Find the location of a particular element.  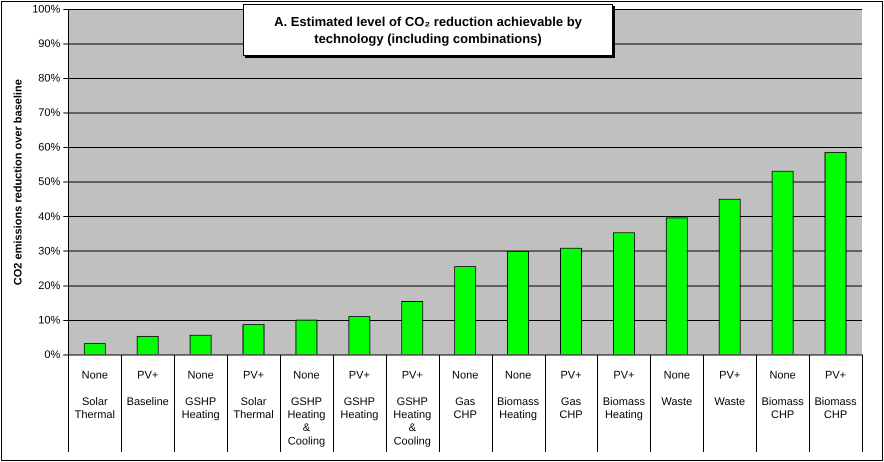

y-tick-label: 20% is located at coordinates (49, 286).